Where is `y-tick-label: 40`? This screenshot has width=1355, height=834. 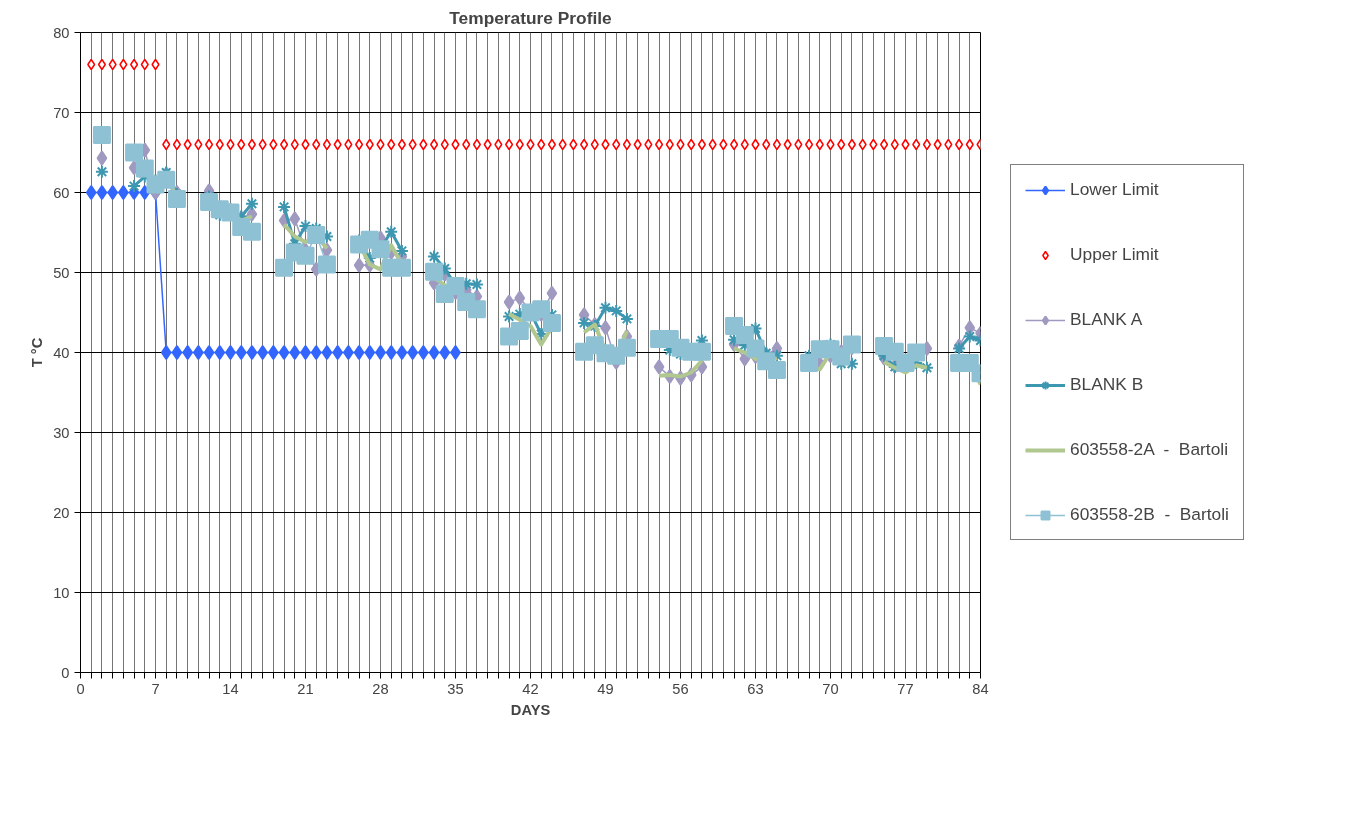
y-tick-label: 40 is located at coordinates (61, 352).